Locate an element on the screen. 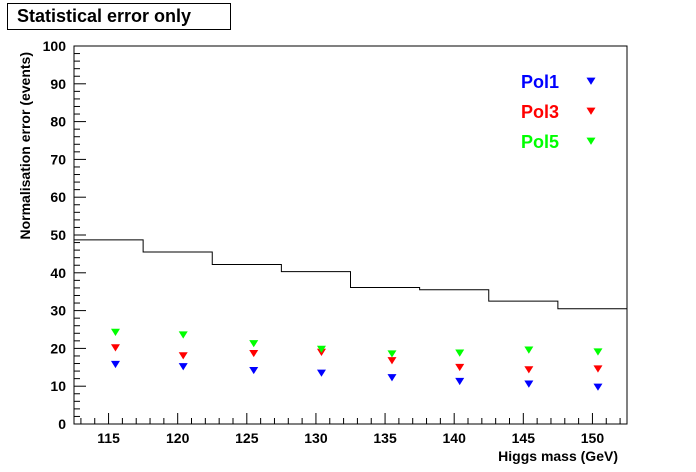 This screenshot has height=472, width=696. marker-series is located at coordinates (356, 359).